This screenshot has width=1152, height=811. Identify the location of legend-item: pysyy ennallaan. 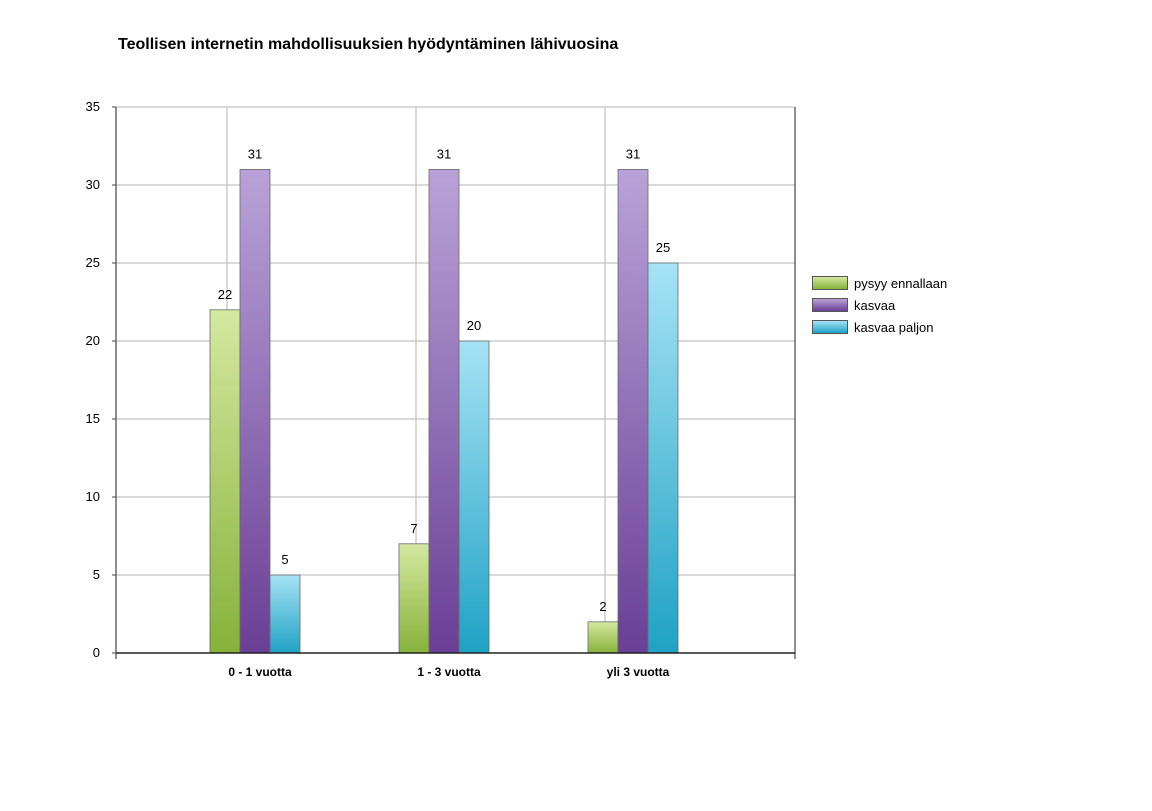
(879, 283).